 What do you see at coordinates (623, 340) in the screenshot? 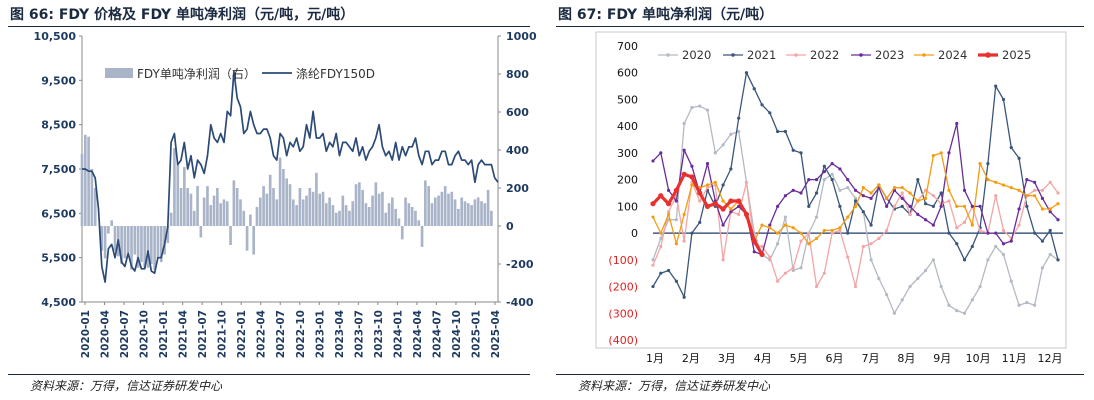
I see `y-tick-label: (400)` at bounding box center [623, 340].